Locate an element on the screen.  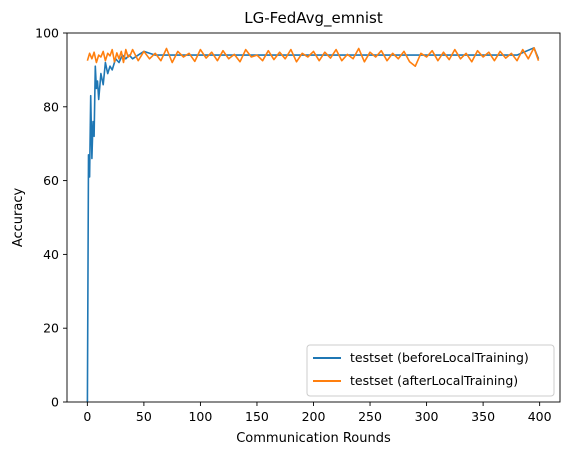
y-tick-label: 100 is located at coordinates (47, 33).